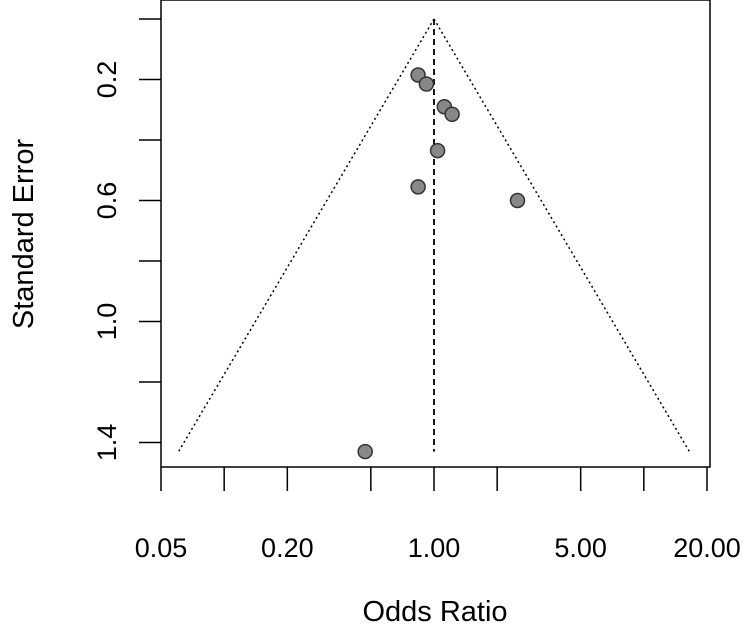  I want to click on x-tick-label: 0.20, so click(287, 548).